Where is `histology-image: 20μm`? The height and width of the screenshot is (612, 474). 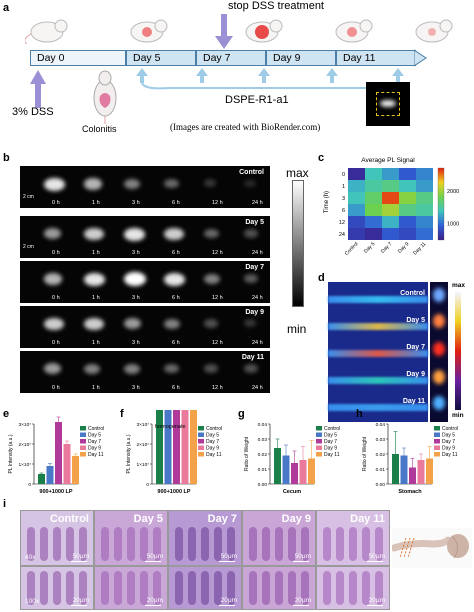 histology-image: 20μm is located at coordinates (131, 588).